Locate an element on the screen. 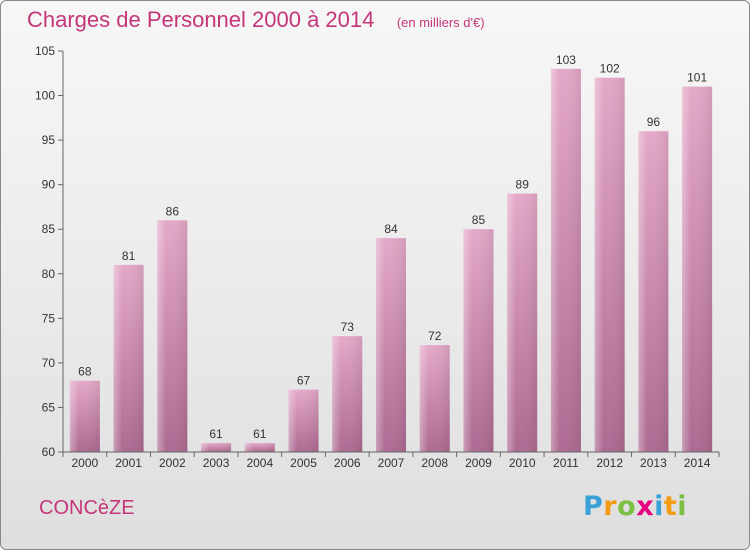  x-tick-label: 2006 is located at coordinates (347, 463).